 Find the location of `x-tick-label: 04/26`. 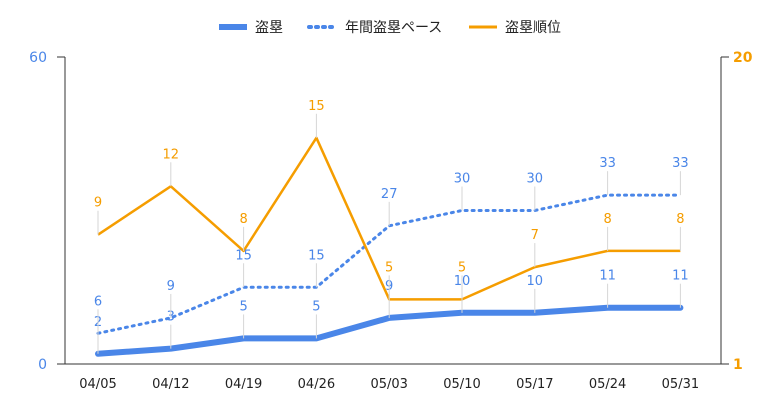

x-tick-label: 04/26 is located at coordinates (316, 384).